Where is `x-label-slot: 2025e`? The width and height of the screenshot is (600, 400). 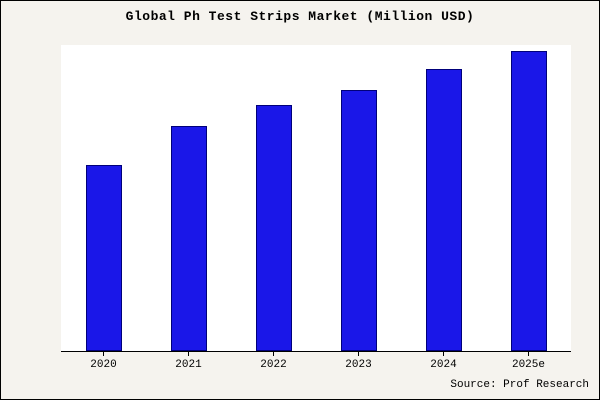
x-label-slot: 2025e is located at coordinates (528, 361).